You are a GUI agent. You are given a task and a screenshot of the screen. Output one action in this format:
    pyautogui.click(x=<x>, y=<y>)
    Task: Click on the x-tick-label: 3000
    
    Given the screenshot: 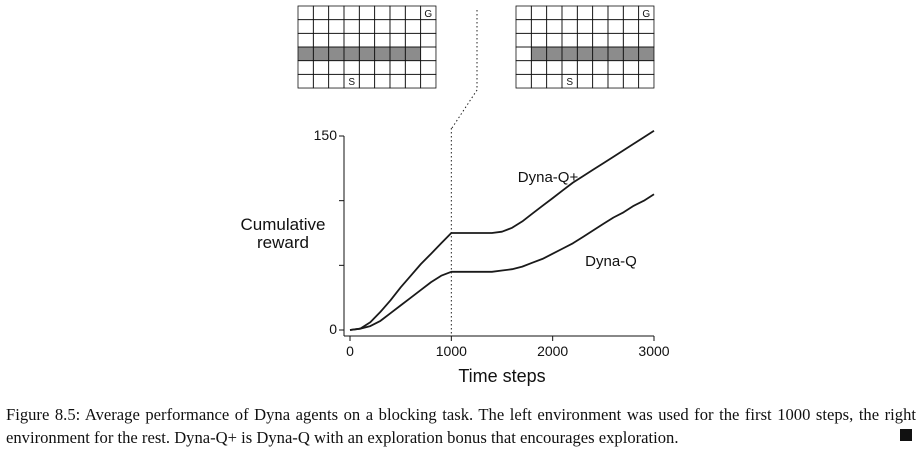 What is the action you would take?
    pyautogui.click(x=653, y=351)
    